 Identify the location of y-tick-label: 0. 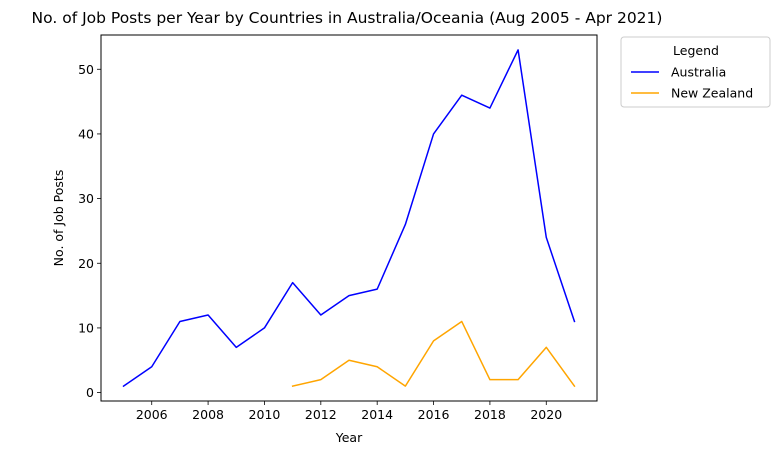
(90, 392).